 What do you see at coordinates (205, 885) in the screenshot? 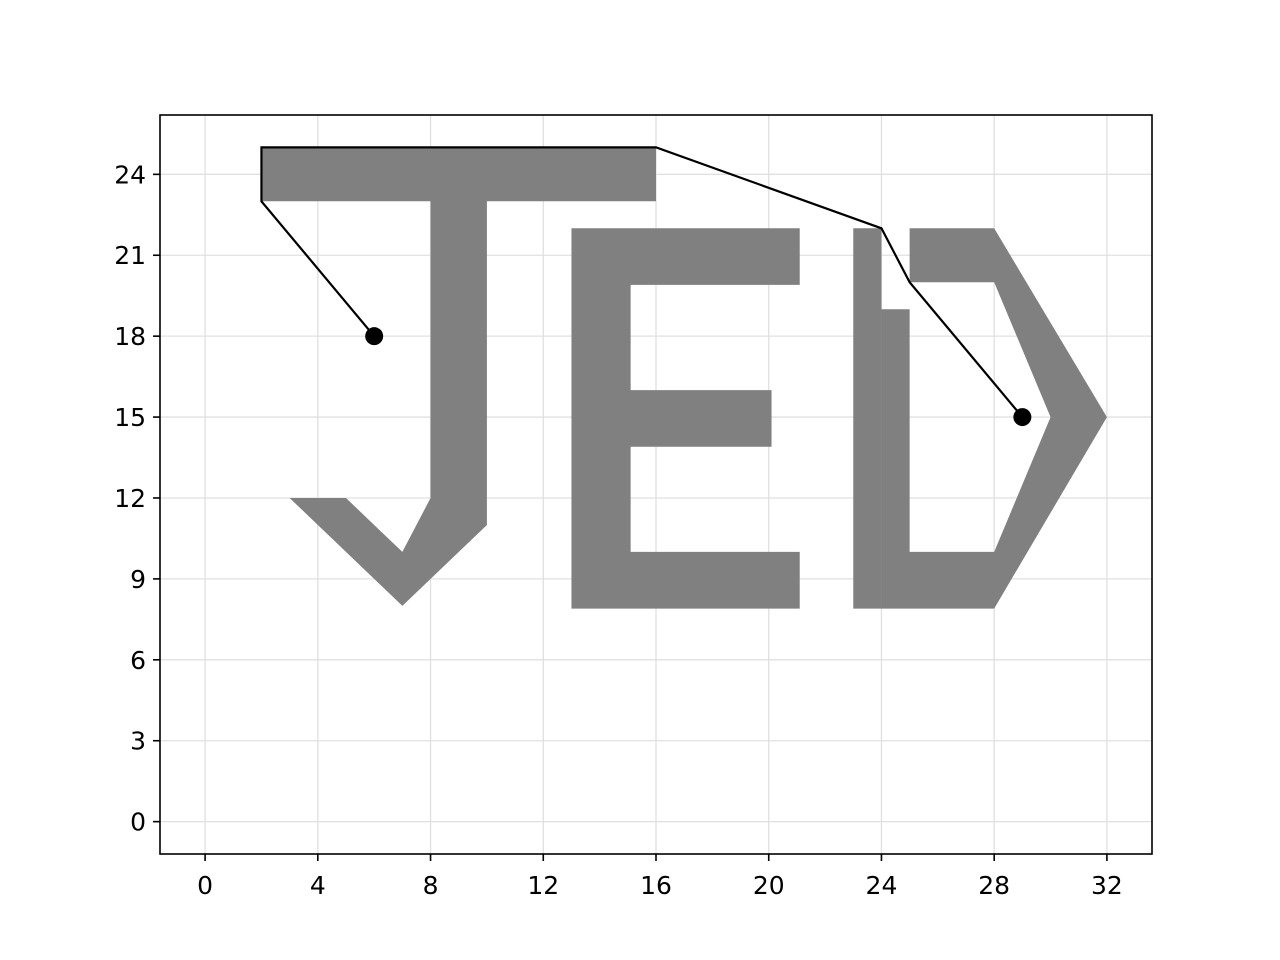
I see `x-tick-label: 0` at bounding box center [205, 885].